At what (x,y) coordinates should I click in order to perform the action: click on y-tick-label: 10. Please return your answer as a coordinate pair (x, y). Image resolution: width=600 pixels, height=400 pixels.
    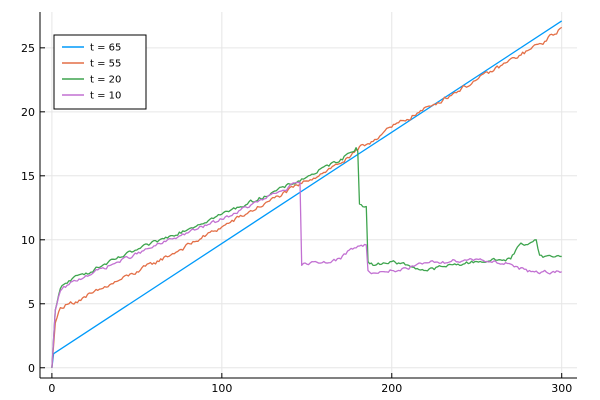
    Looking at the image, I should click on (28, 240).